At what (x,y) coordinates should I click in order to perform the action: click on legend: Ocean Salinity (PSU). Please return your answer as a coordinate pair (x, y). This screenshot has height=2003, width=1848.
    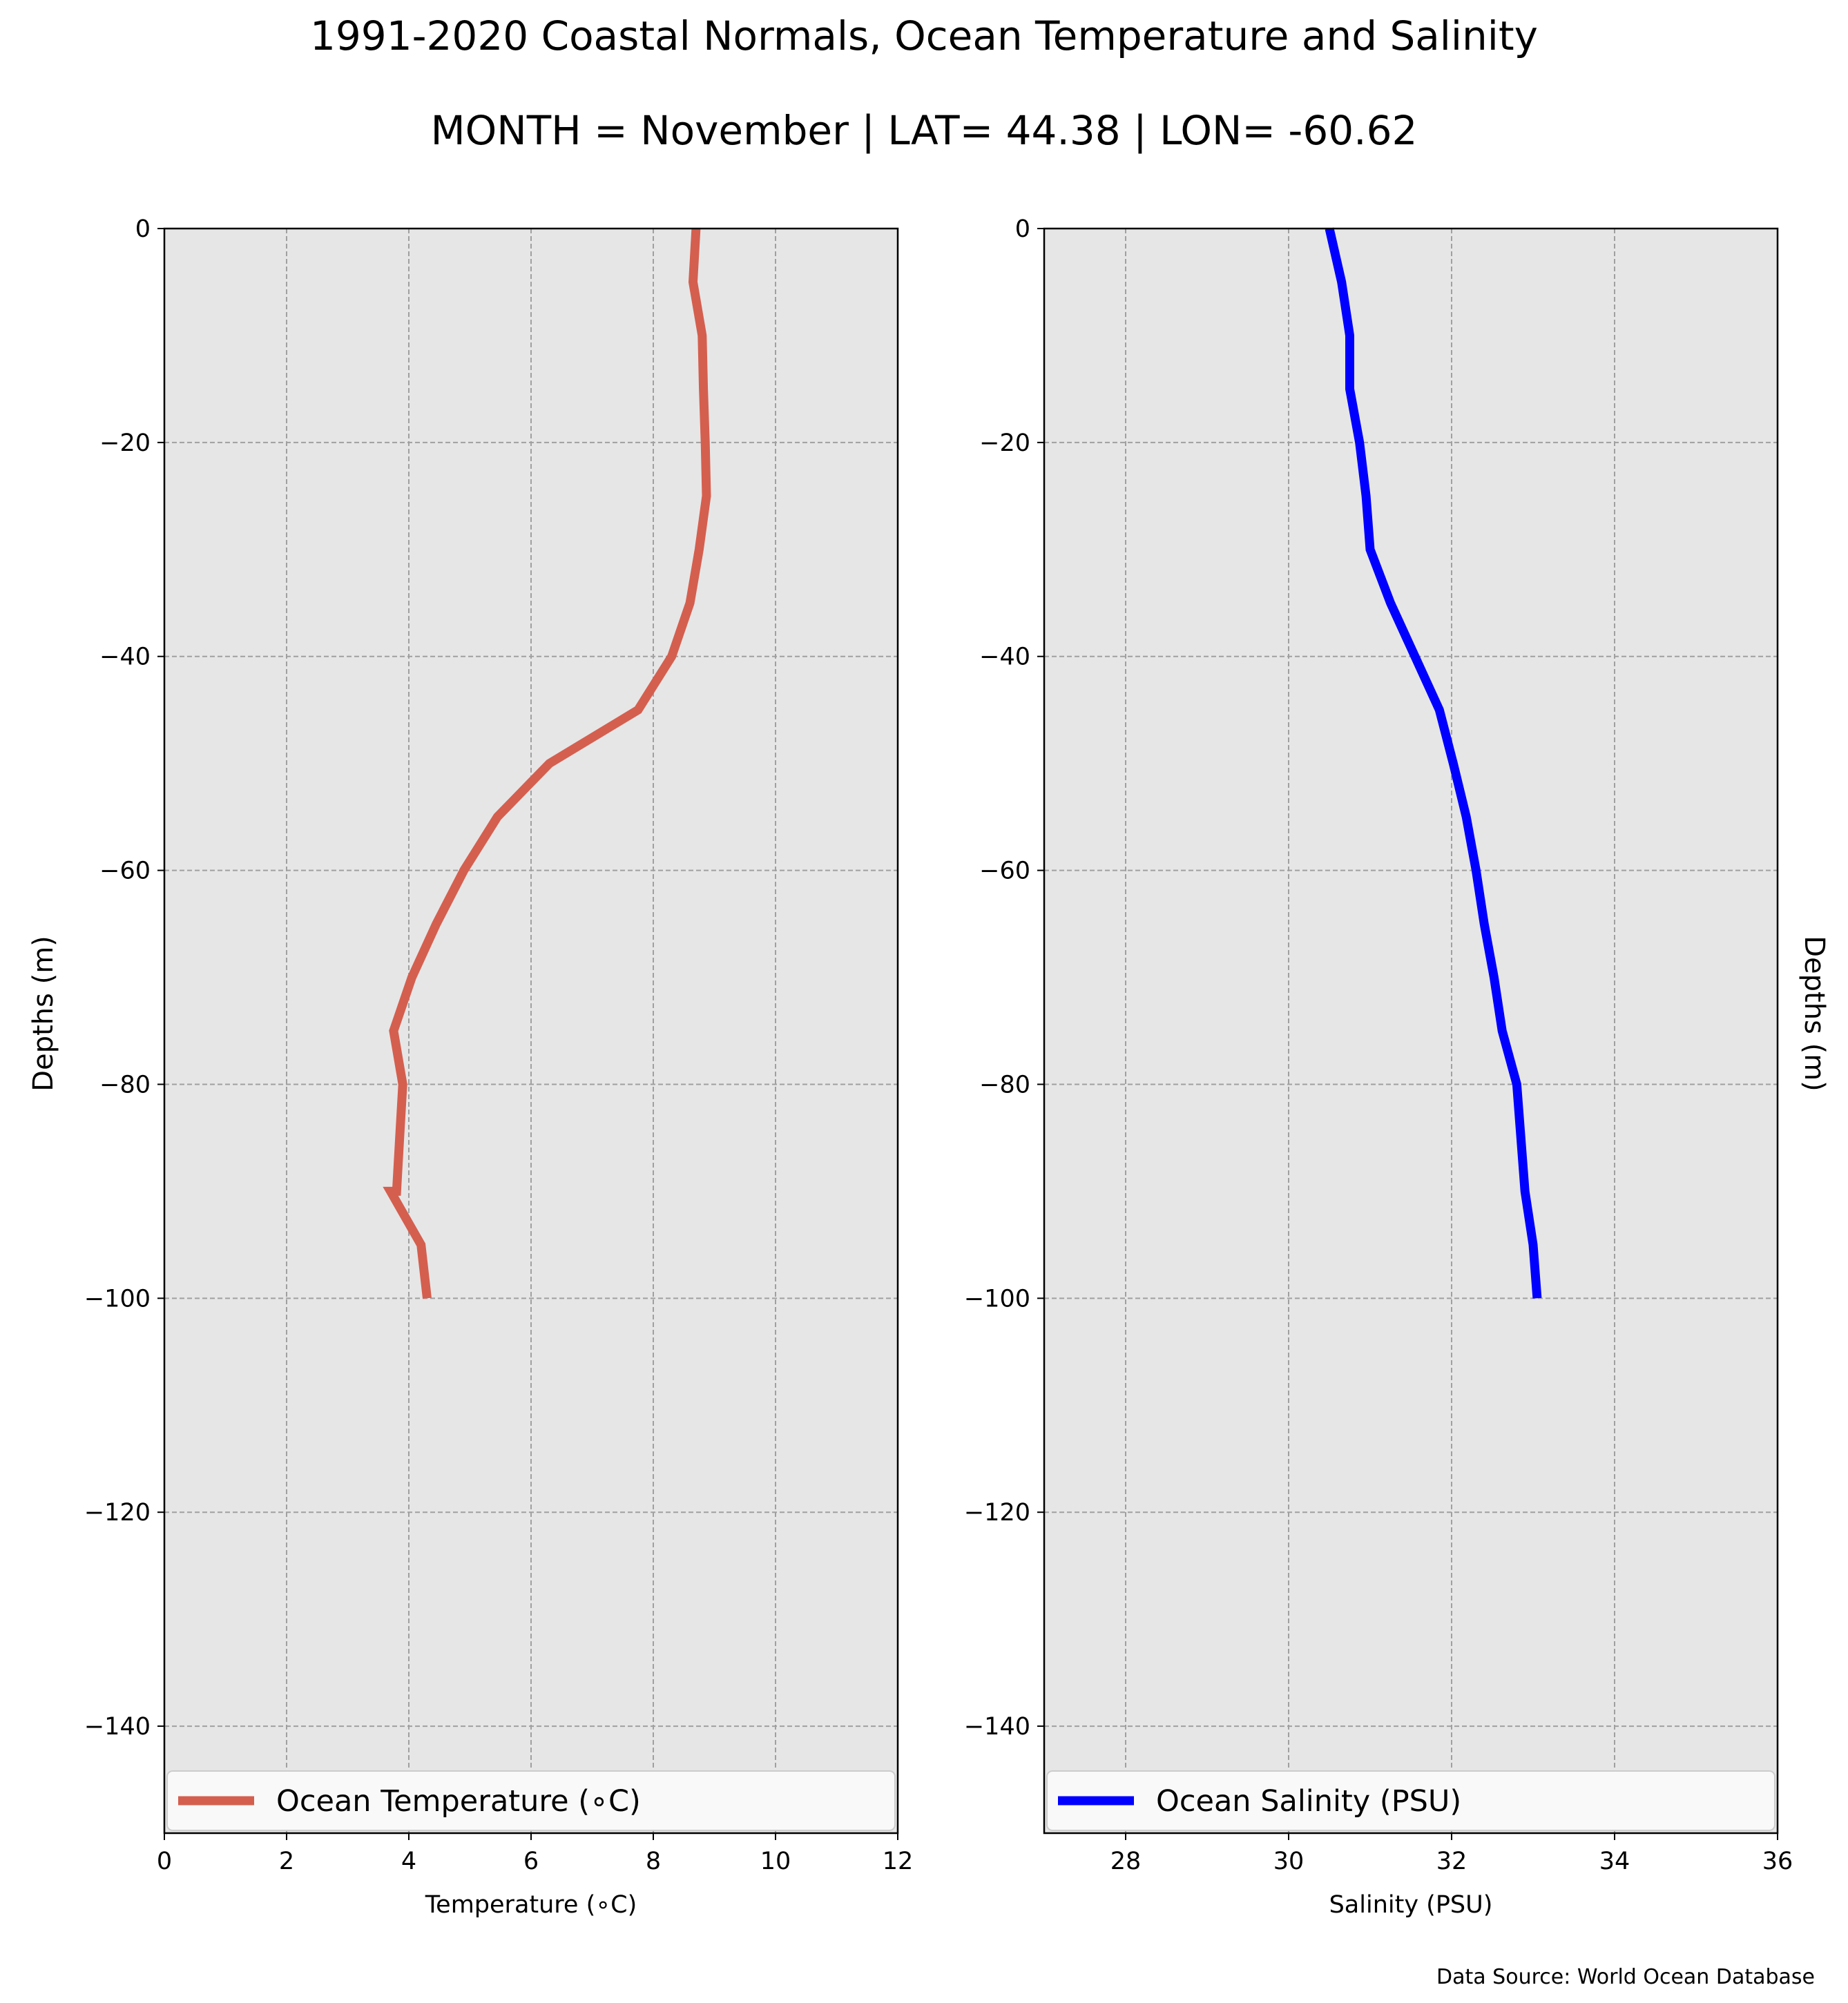
    Looking at the image, I should click on (1410, 1800).